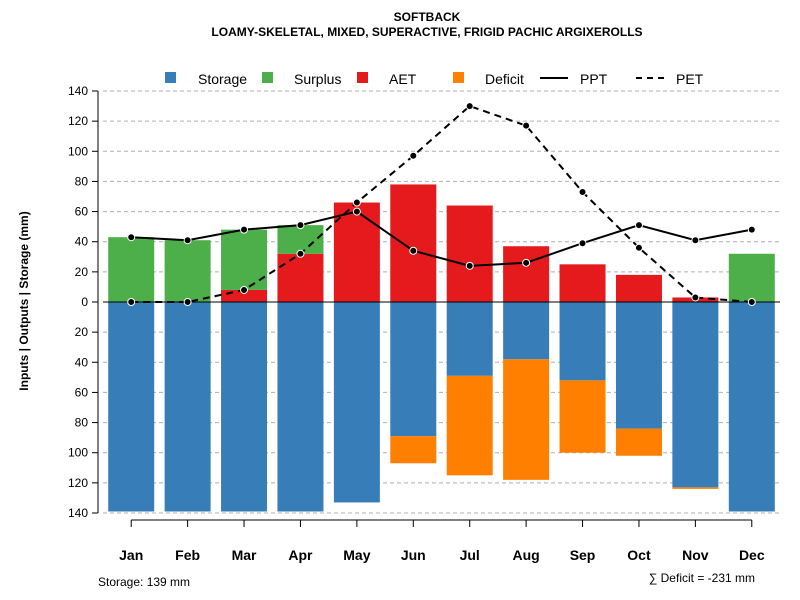  Describe the element at coordinates (526, 262) in the screenshot. I see `ppt-point-aug` at that location.